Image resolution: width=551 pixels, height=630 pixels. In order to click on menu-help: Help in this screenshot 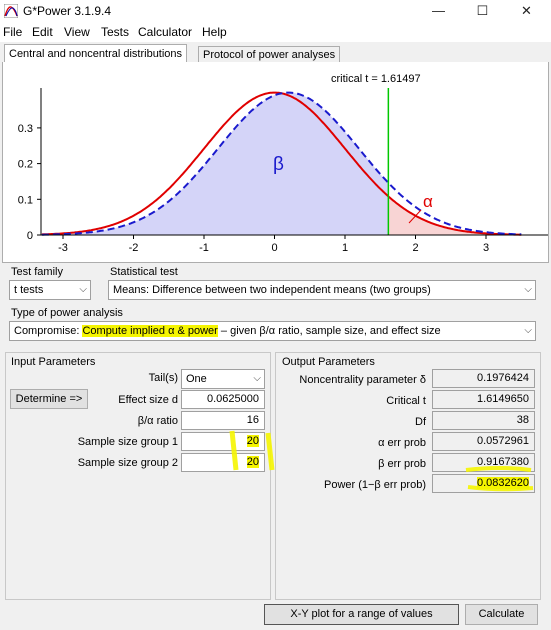, I will do `click(214, 32)`.